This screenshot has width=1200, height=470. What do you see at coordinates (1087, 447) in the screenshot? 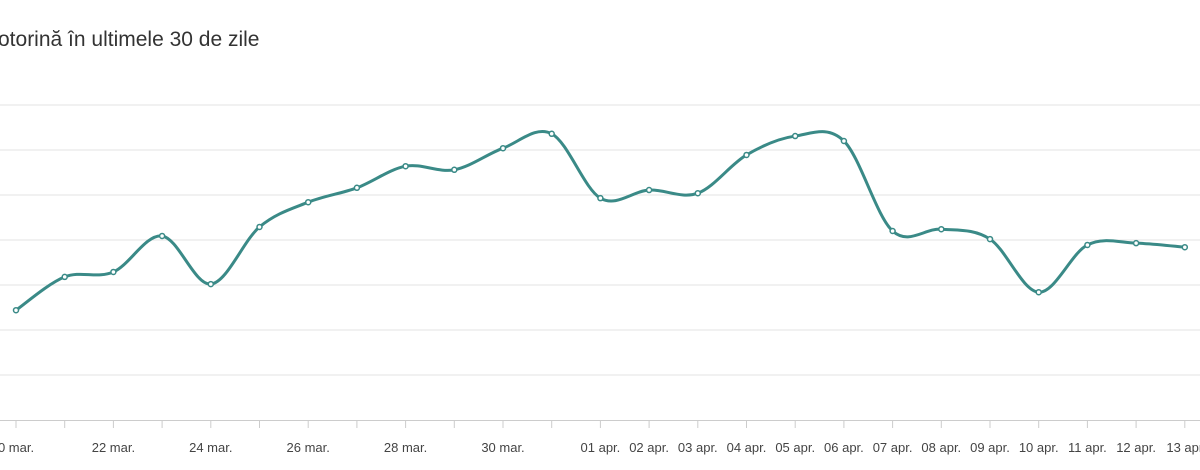
I see `x-tick-label: 11 apr.` at bounding box center [1087, 447].